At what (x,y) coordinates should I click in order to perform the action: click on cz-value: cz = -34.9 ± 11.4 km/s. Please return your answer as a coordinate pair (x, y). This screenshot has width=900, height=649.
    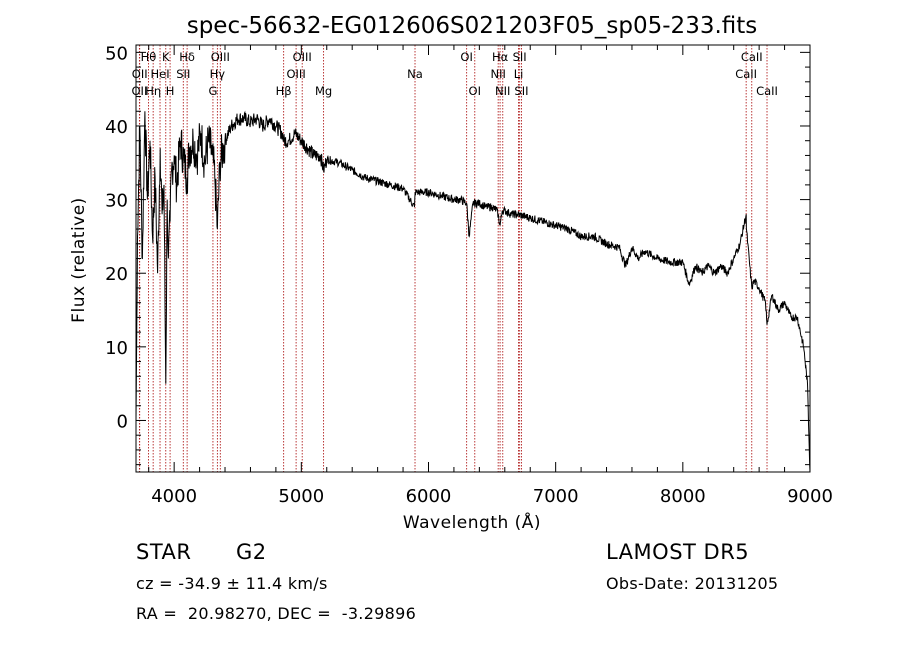
    Looking at the image, I should click on (232, 583).